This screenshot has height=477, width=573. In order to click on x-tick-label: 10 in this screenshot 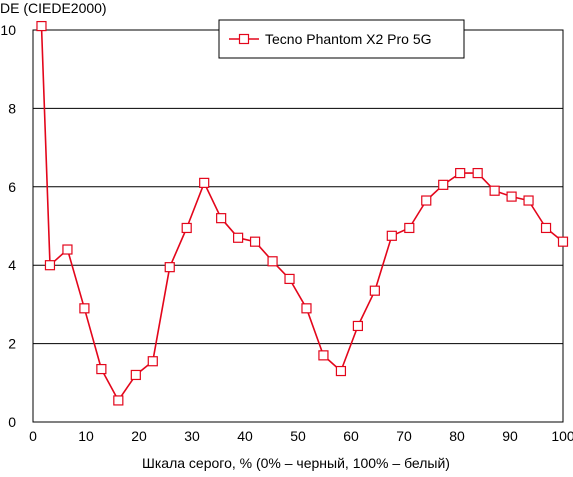, I will do `click(86, 436)`.